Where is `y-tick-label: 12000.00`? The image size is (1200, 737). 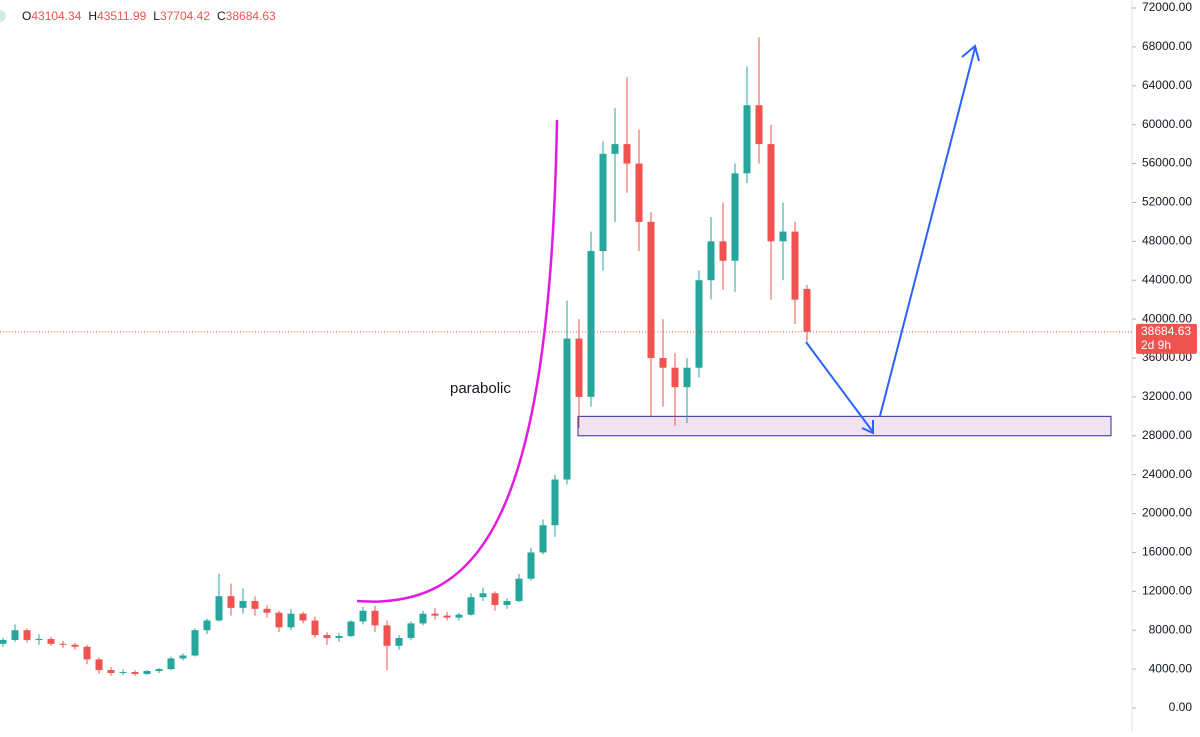 y-tick-label: 12000.00 is located at coordinates (1167, 591).